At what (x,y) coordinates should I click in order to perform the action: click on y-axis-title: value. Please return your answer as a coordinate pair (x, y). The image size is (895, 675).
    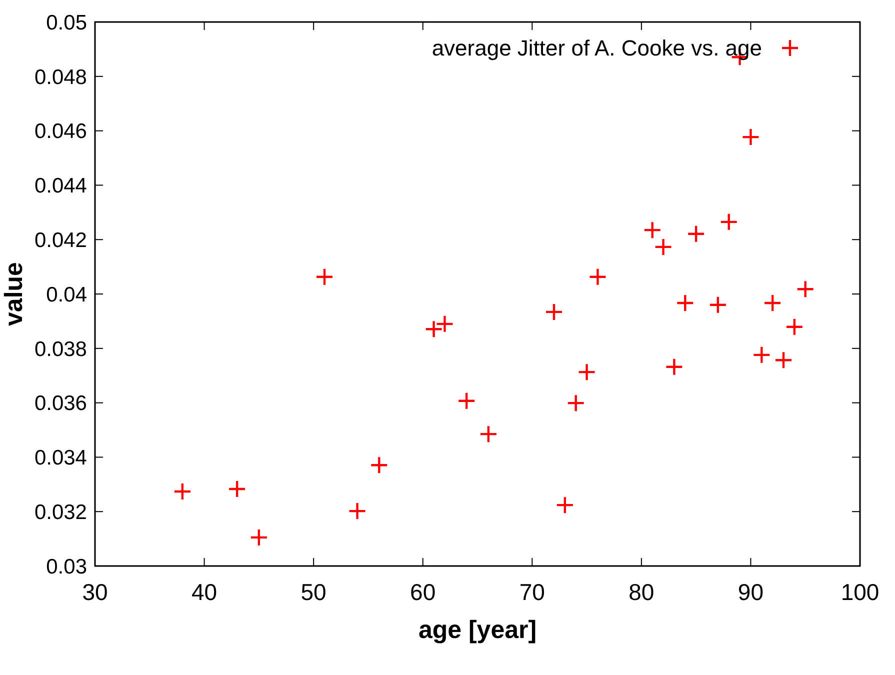
    Looking at the image, I should click on (14, 294).